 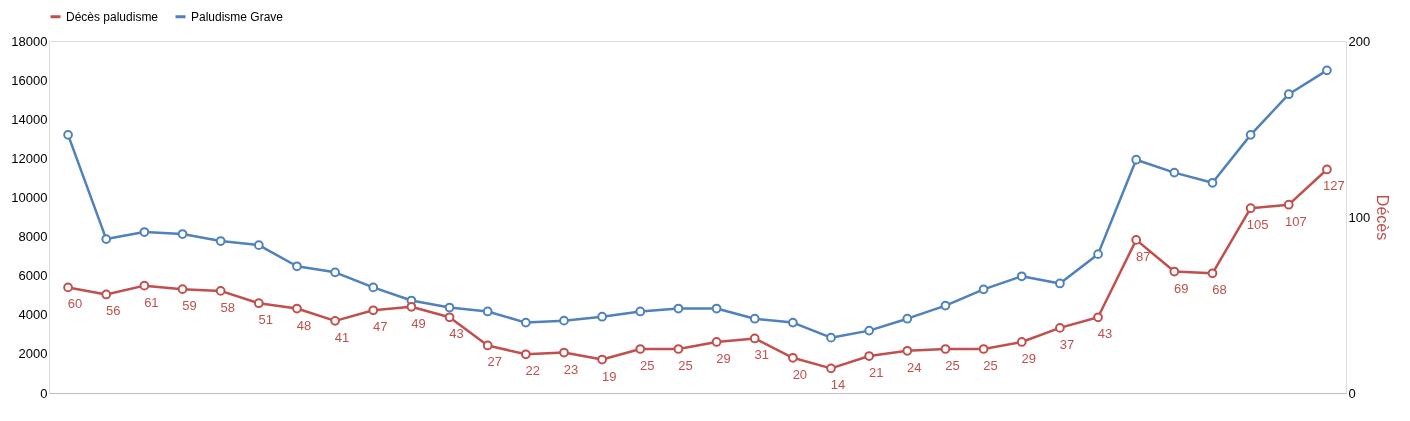 I want to click on data-label: 23, so click(x=571, y=369).